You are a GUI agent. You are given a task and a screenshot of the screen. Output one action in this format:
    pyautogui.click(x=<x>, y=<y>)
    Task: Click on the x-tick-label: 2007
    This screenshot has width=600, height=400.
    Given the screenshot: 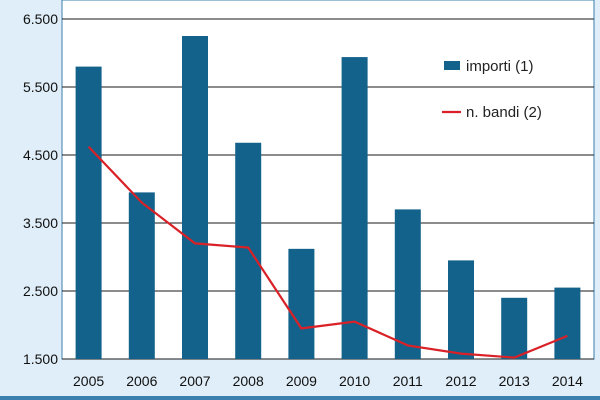 What is the action you would take?
    pyautogui.click(x=194, y=381)
    